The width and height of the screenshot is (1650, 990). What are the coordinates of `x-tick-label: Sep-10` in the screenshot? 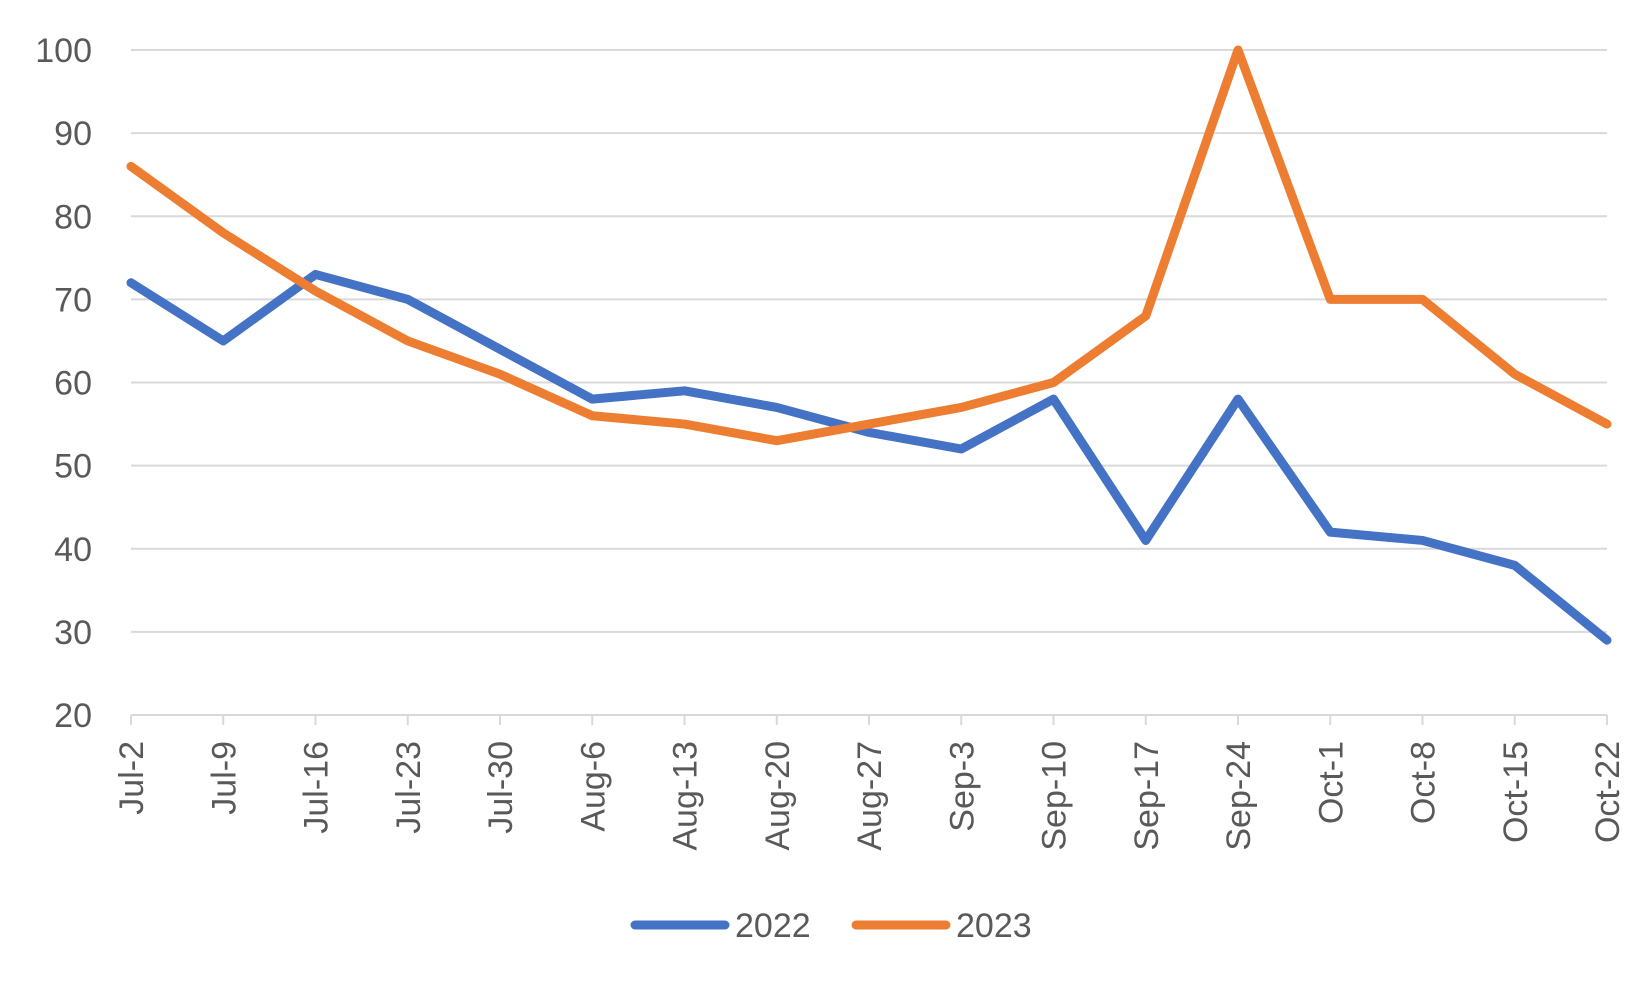 It's located at (1055, 796).